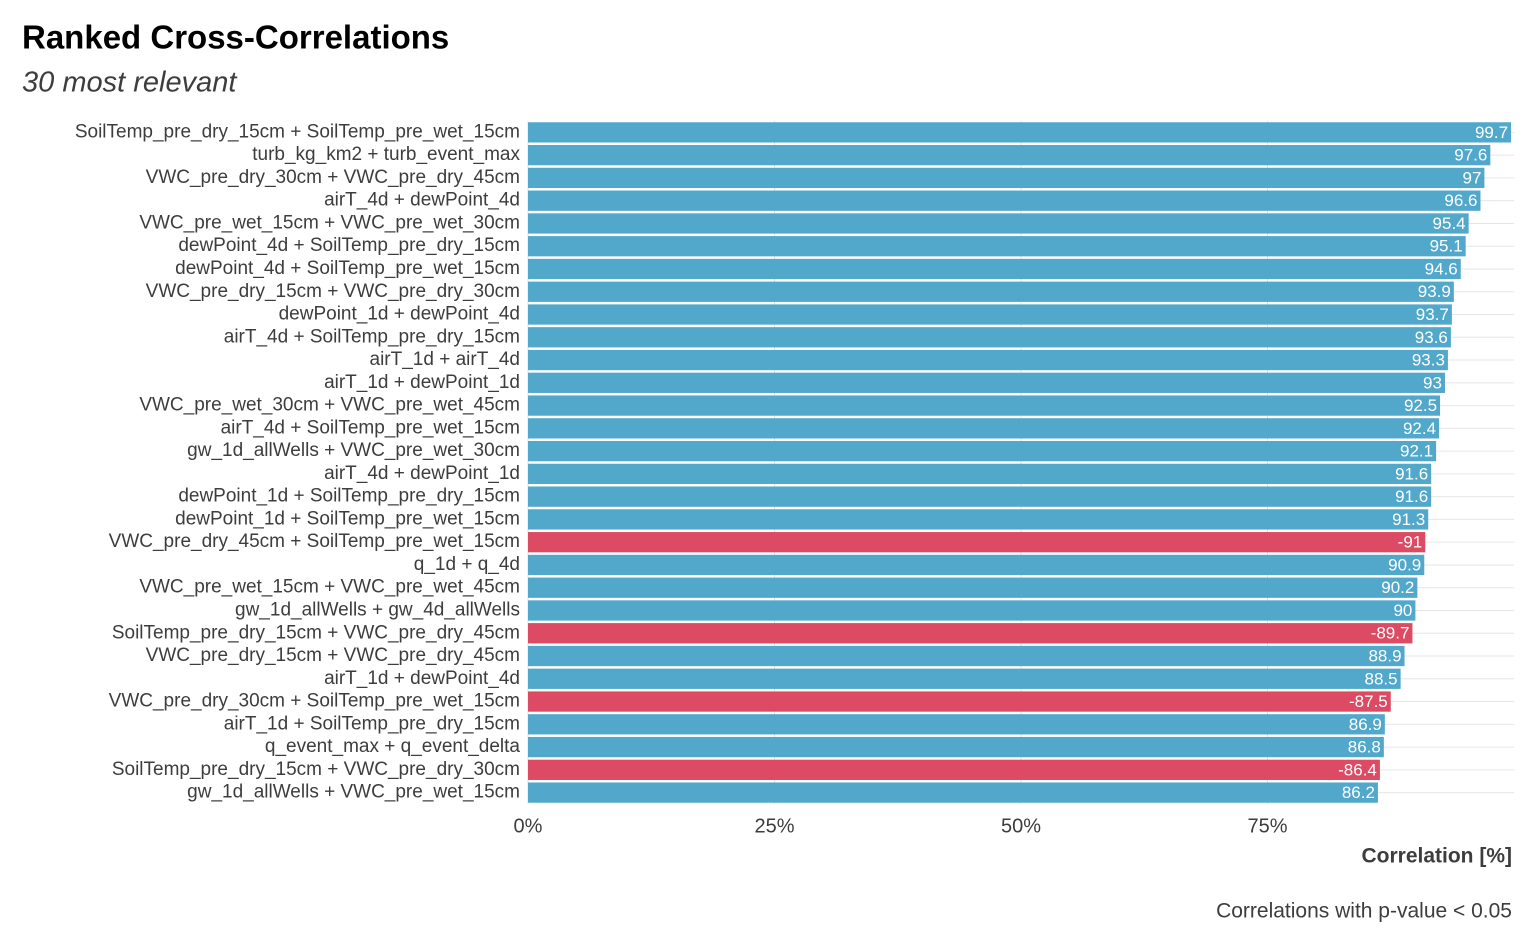 The image size is (1536, 949). What do you see at coordinates (1419, 428) in the screenshot?
I see `value-label: 92.4` at bounding box center [1419, 428].